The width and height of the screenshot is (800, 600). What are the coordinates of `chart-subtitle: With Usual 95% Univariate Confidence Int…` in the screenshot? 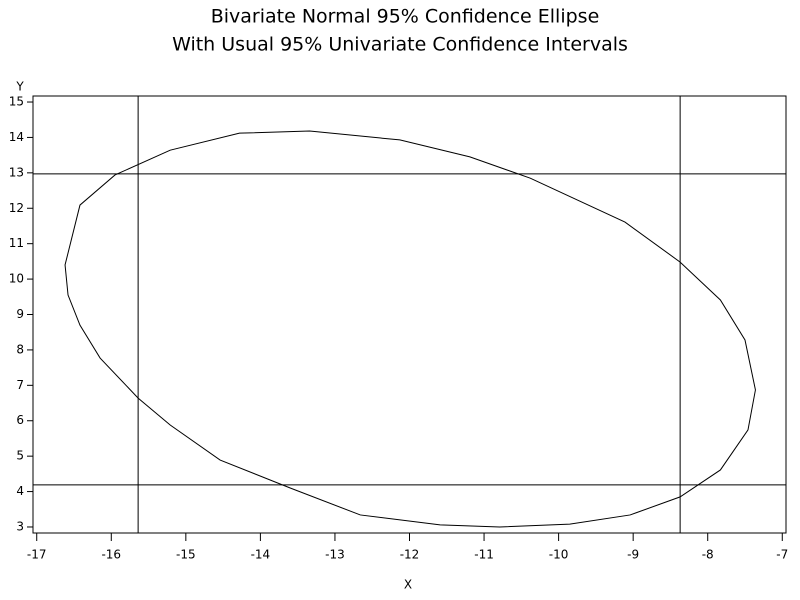 It's located at (400, 45).